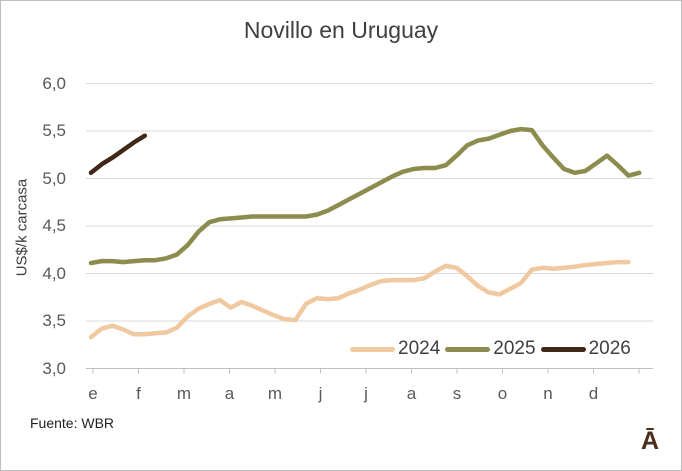 This screenshot has height=471, width=682. I want to click on legend-swatch-2024, so click(372, 349).